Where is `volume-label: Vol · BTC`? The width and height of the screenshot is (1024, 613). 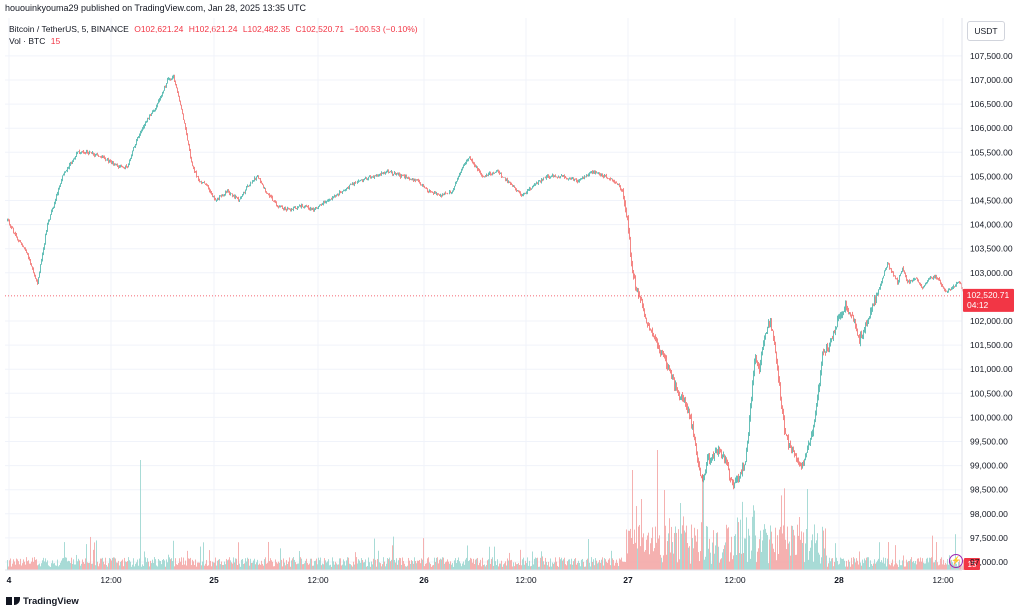
volume-label: Vol · BTC is located at coordinates (27, 41).